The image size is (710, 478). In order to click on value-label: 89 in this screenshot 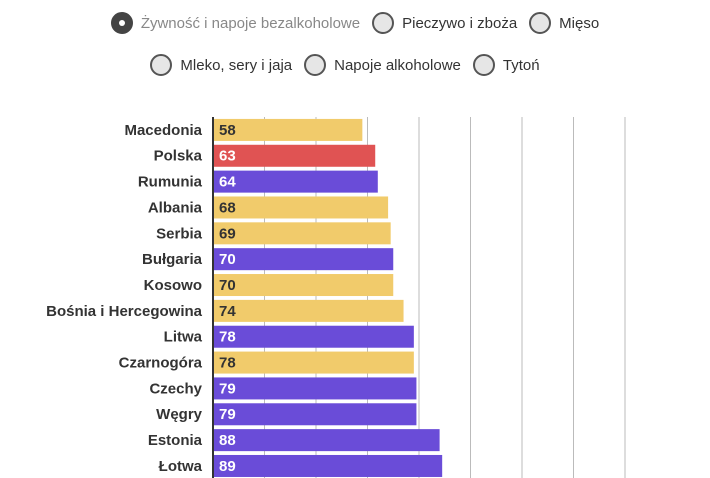, I will do `click(227, 466)`.